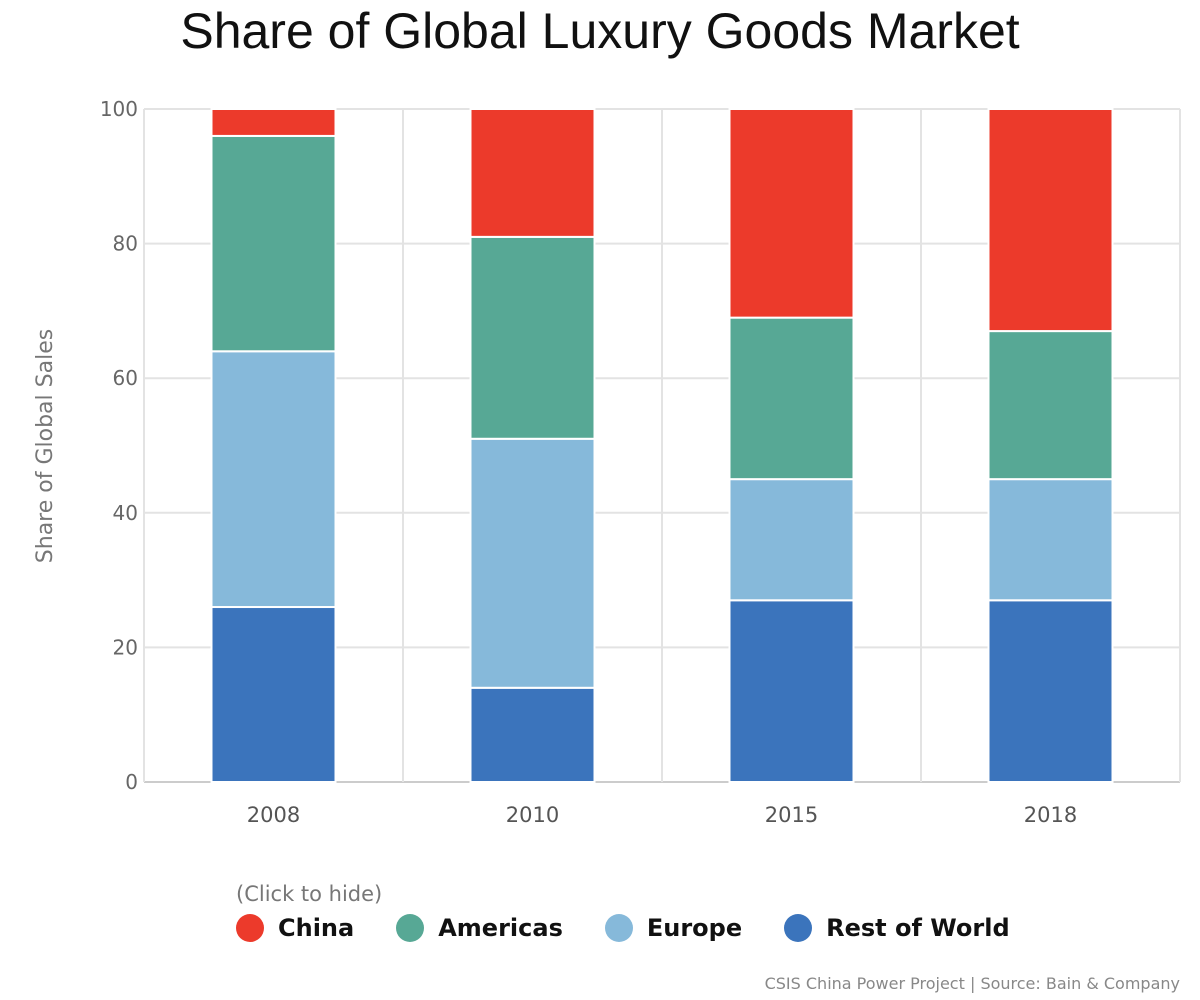 Image resolution: width=1200 pixels, height=1000 pixels. I want to click on x-tick-label-2015: 2015, so click(791, 815).